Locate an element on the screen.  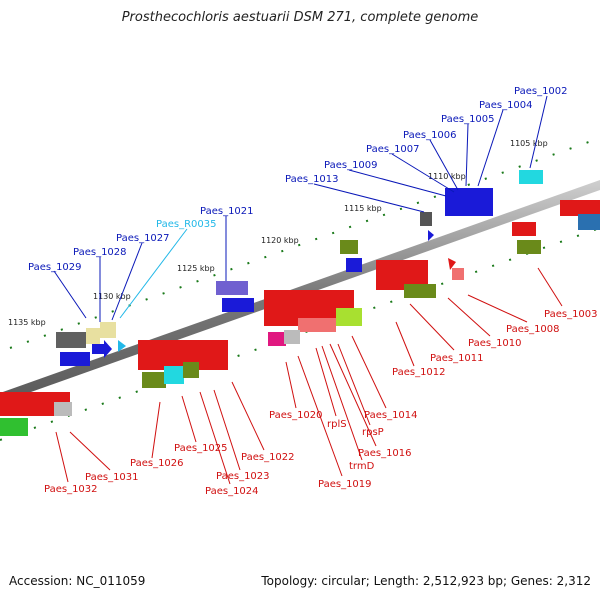
gene-label: Paes_1019 is located at coordinates (345, 484).